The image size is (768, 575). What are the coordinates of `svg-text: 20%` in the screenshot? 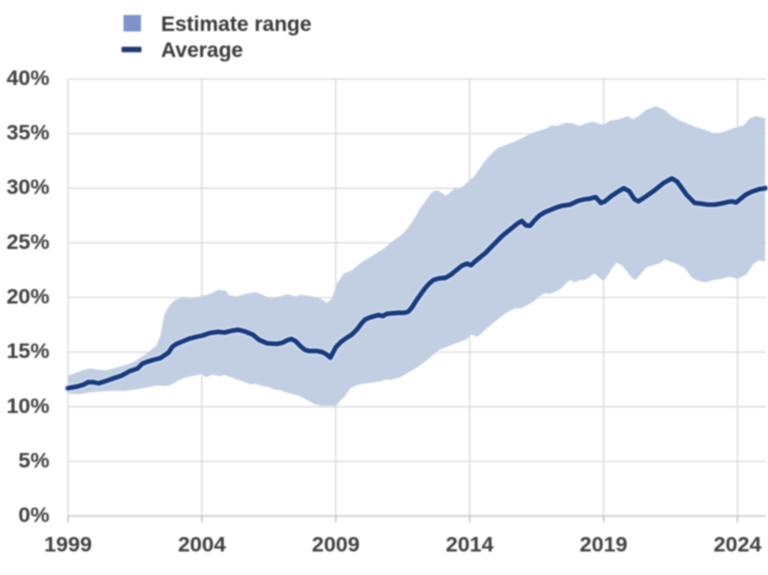 It's located at (27, 297).